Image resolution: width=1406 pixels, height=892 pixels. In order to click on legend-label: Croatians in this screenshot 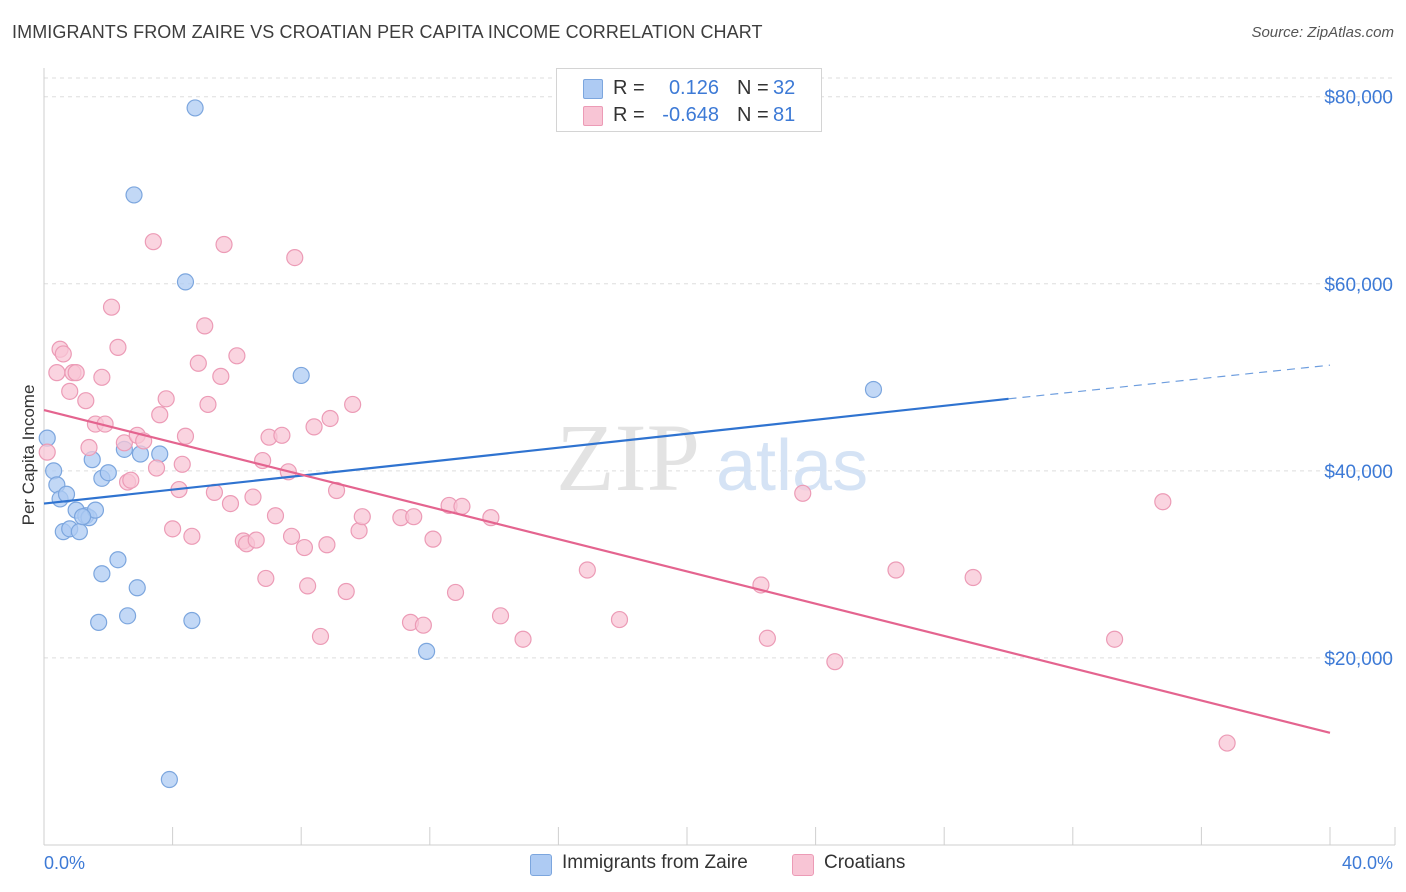, I will do `click(865, 862)`.